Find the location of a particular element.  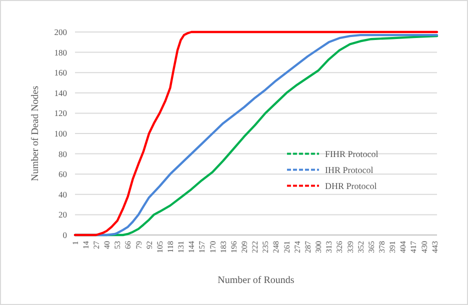

y-tick-label: 20 is located at coordinates (62, 215).